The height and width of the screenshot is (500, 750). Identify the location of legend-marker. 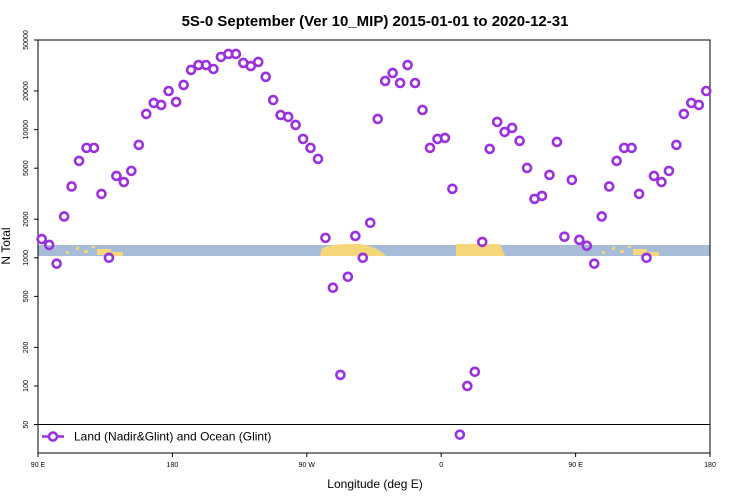
(53, 436).